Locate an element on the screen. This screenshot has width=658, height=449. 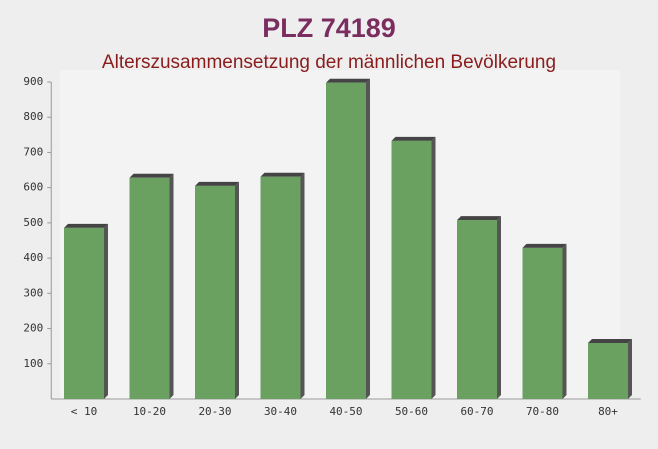
x-tick-label: 10-20 is located at coordinates (149, 411).